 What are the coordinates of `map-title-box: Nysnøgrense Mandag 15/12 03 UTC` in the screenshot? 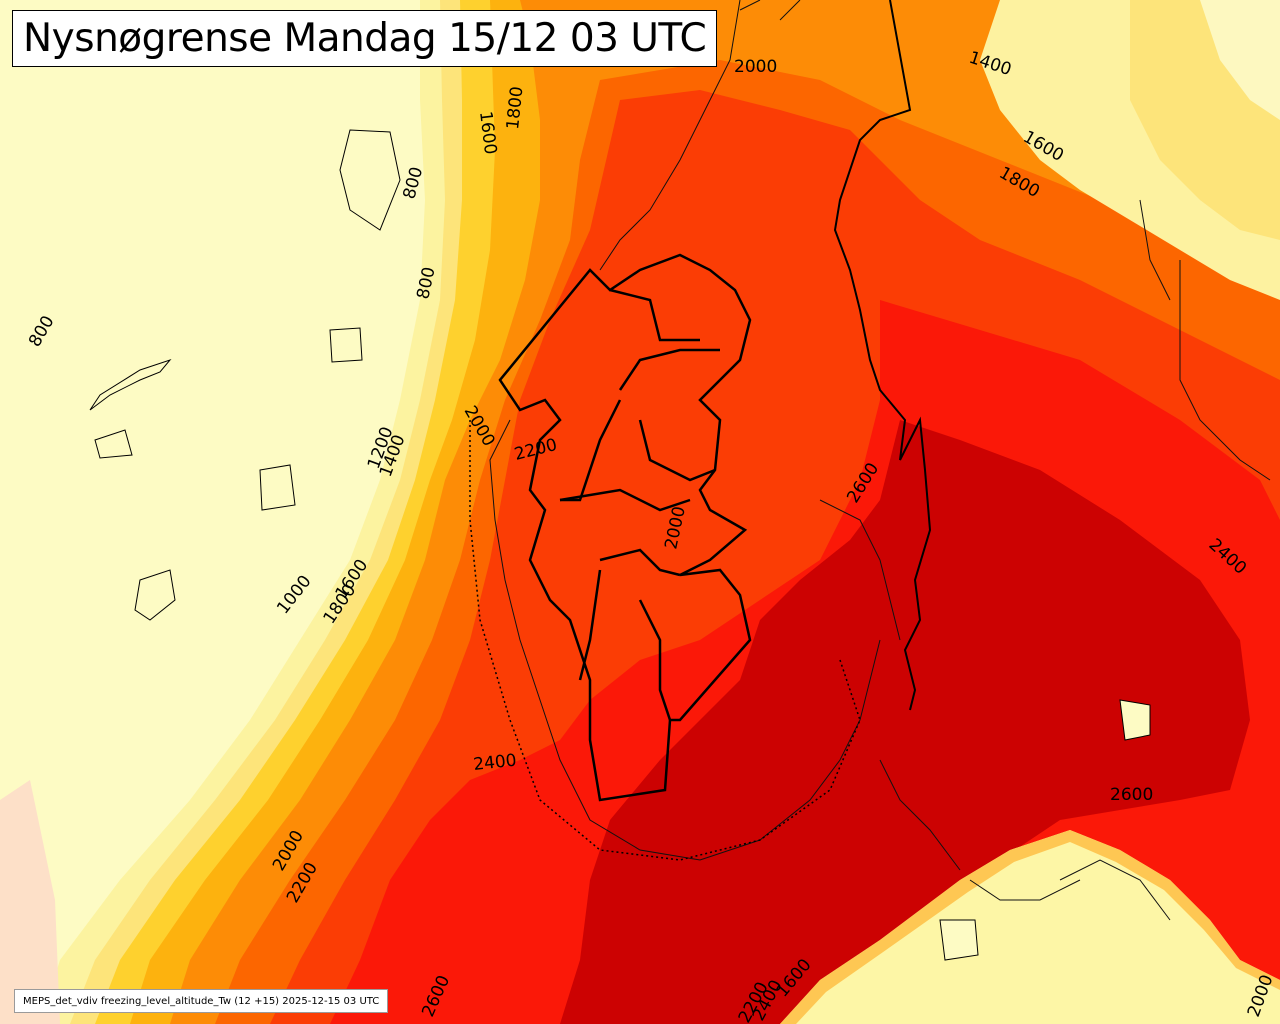 It's located at (365, 38).